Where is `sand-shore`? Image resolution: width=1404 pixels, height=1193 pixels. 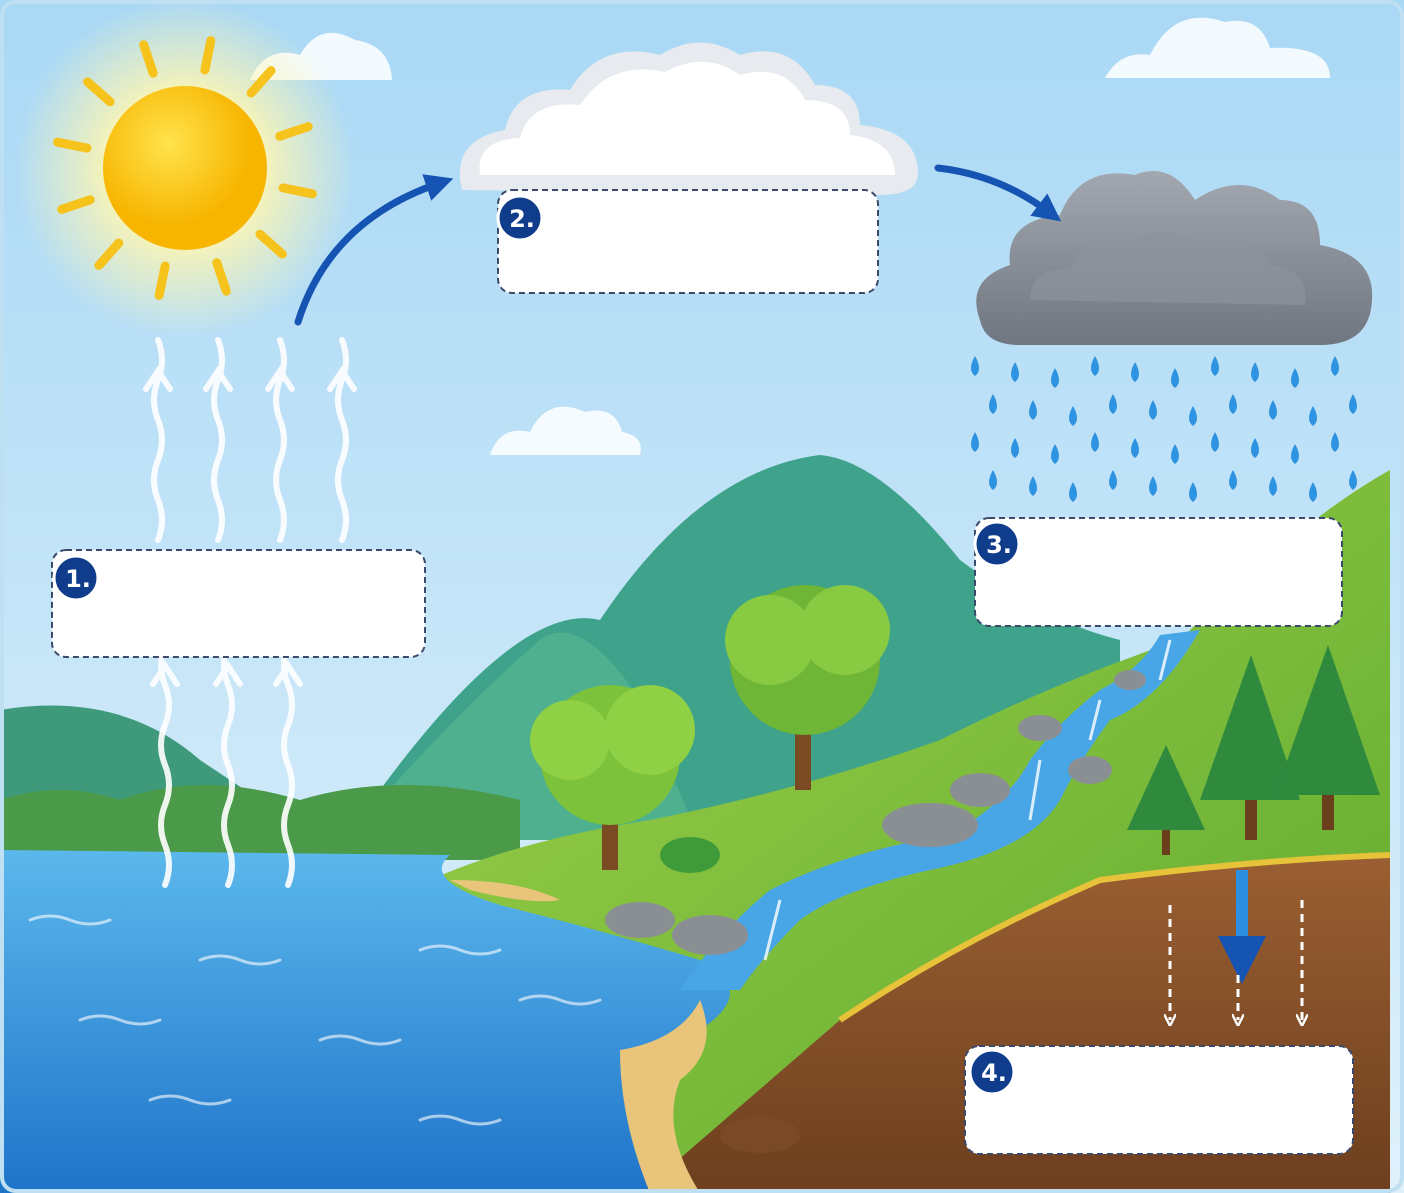
sand-shore is located at coordinates (578, 1036).